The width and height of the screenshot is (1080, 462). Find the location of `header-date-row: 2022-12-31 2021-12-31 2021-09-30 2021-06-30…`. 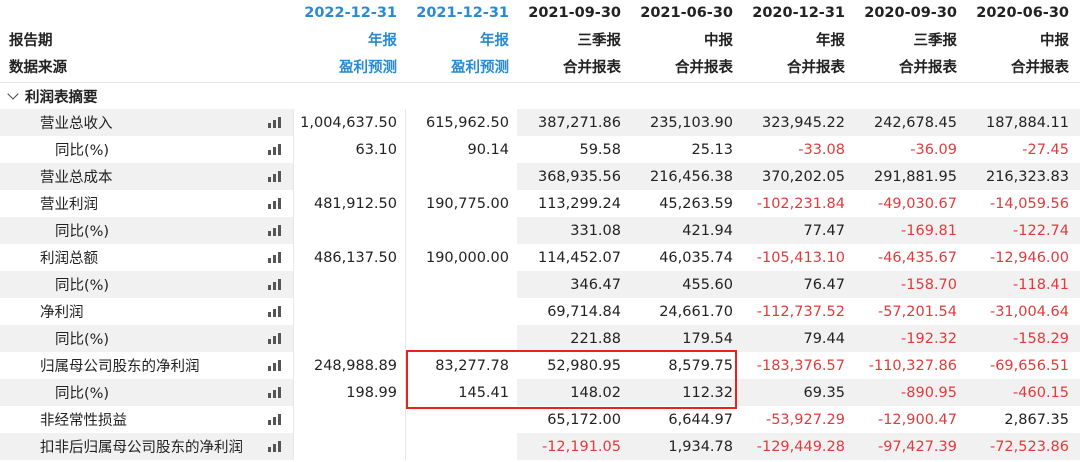

header-date-row: 2022-12-31 2021-12-31 2021-09-30 2021-06-30… is located at coordinates (540, 13).